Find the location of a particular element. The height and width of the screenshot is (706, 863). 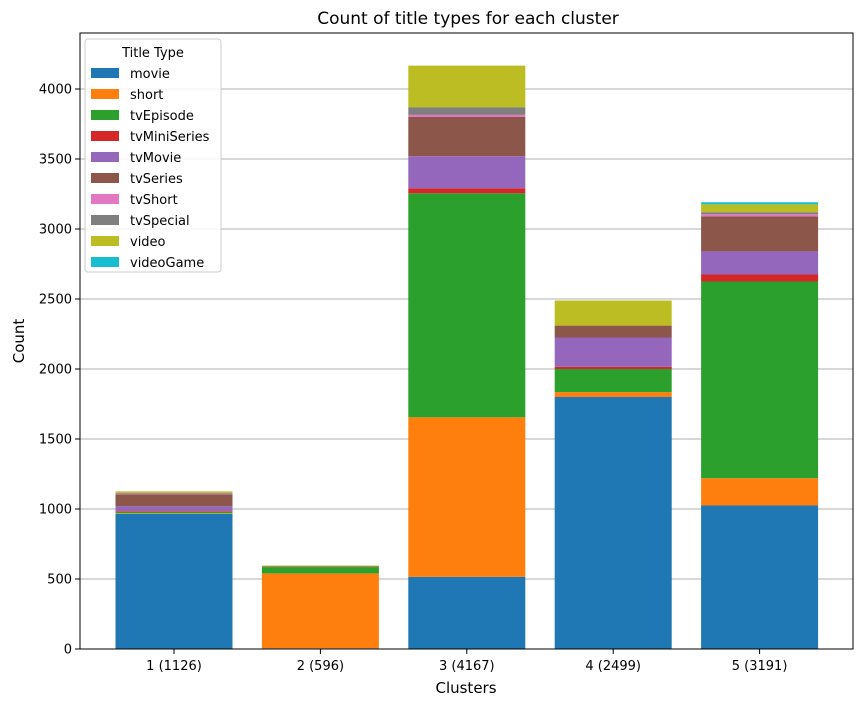

legend-label-tvMovie: tvMovie is located at coordinates (155, 158).